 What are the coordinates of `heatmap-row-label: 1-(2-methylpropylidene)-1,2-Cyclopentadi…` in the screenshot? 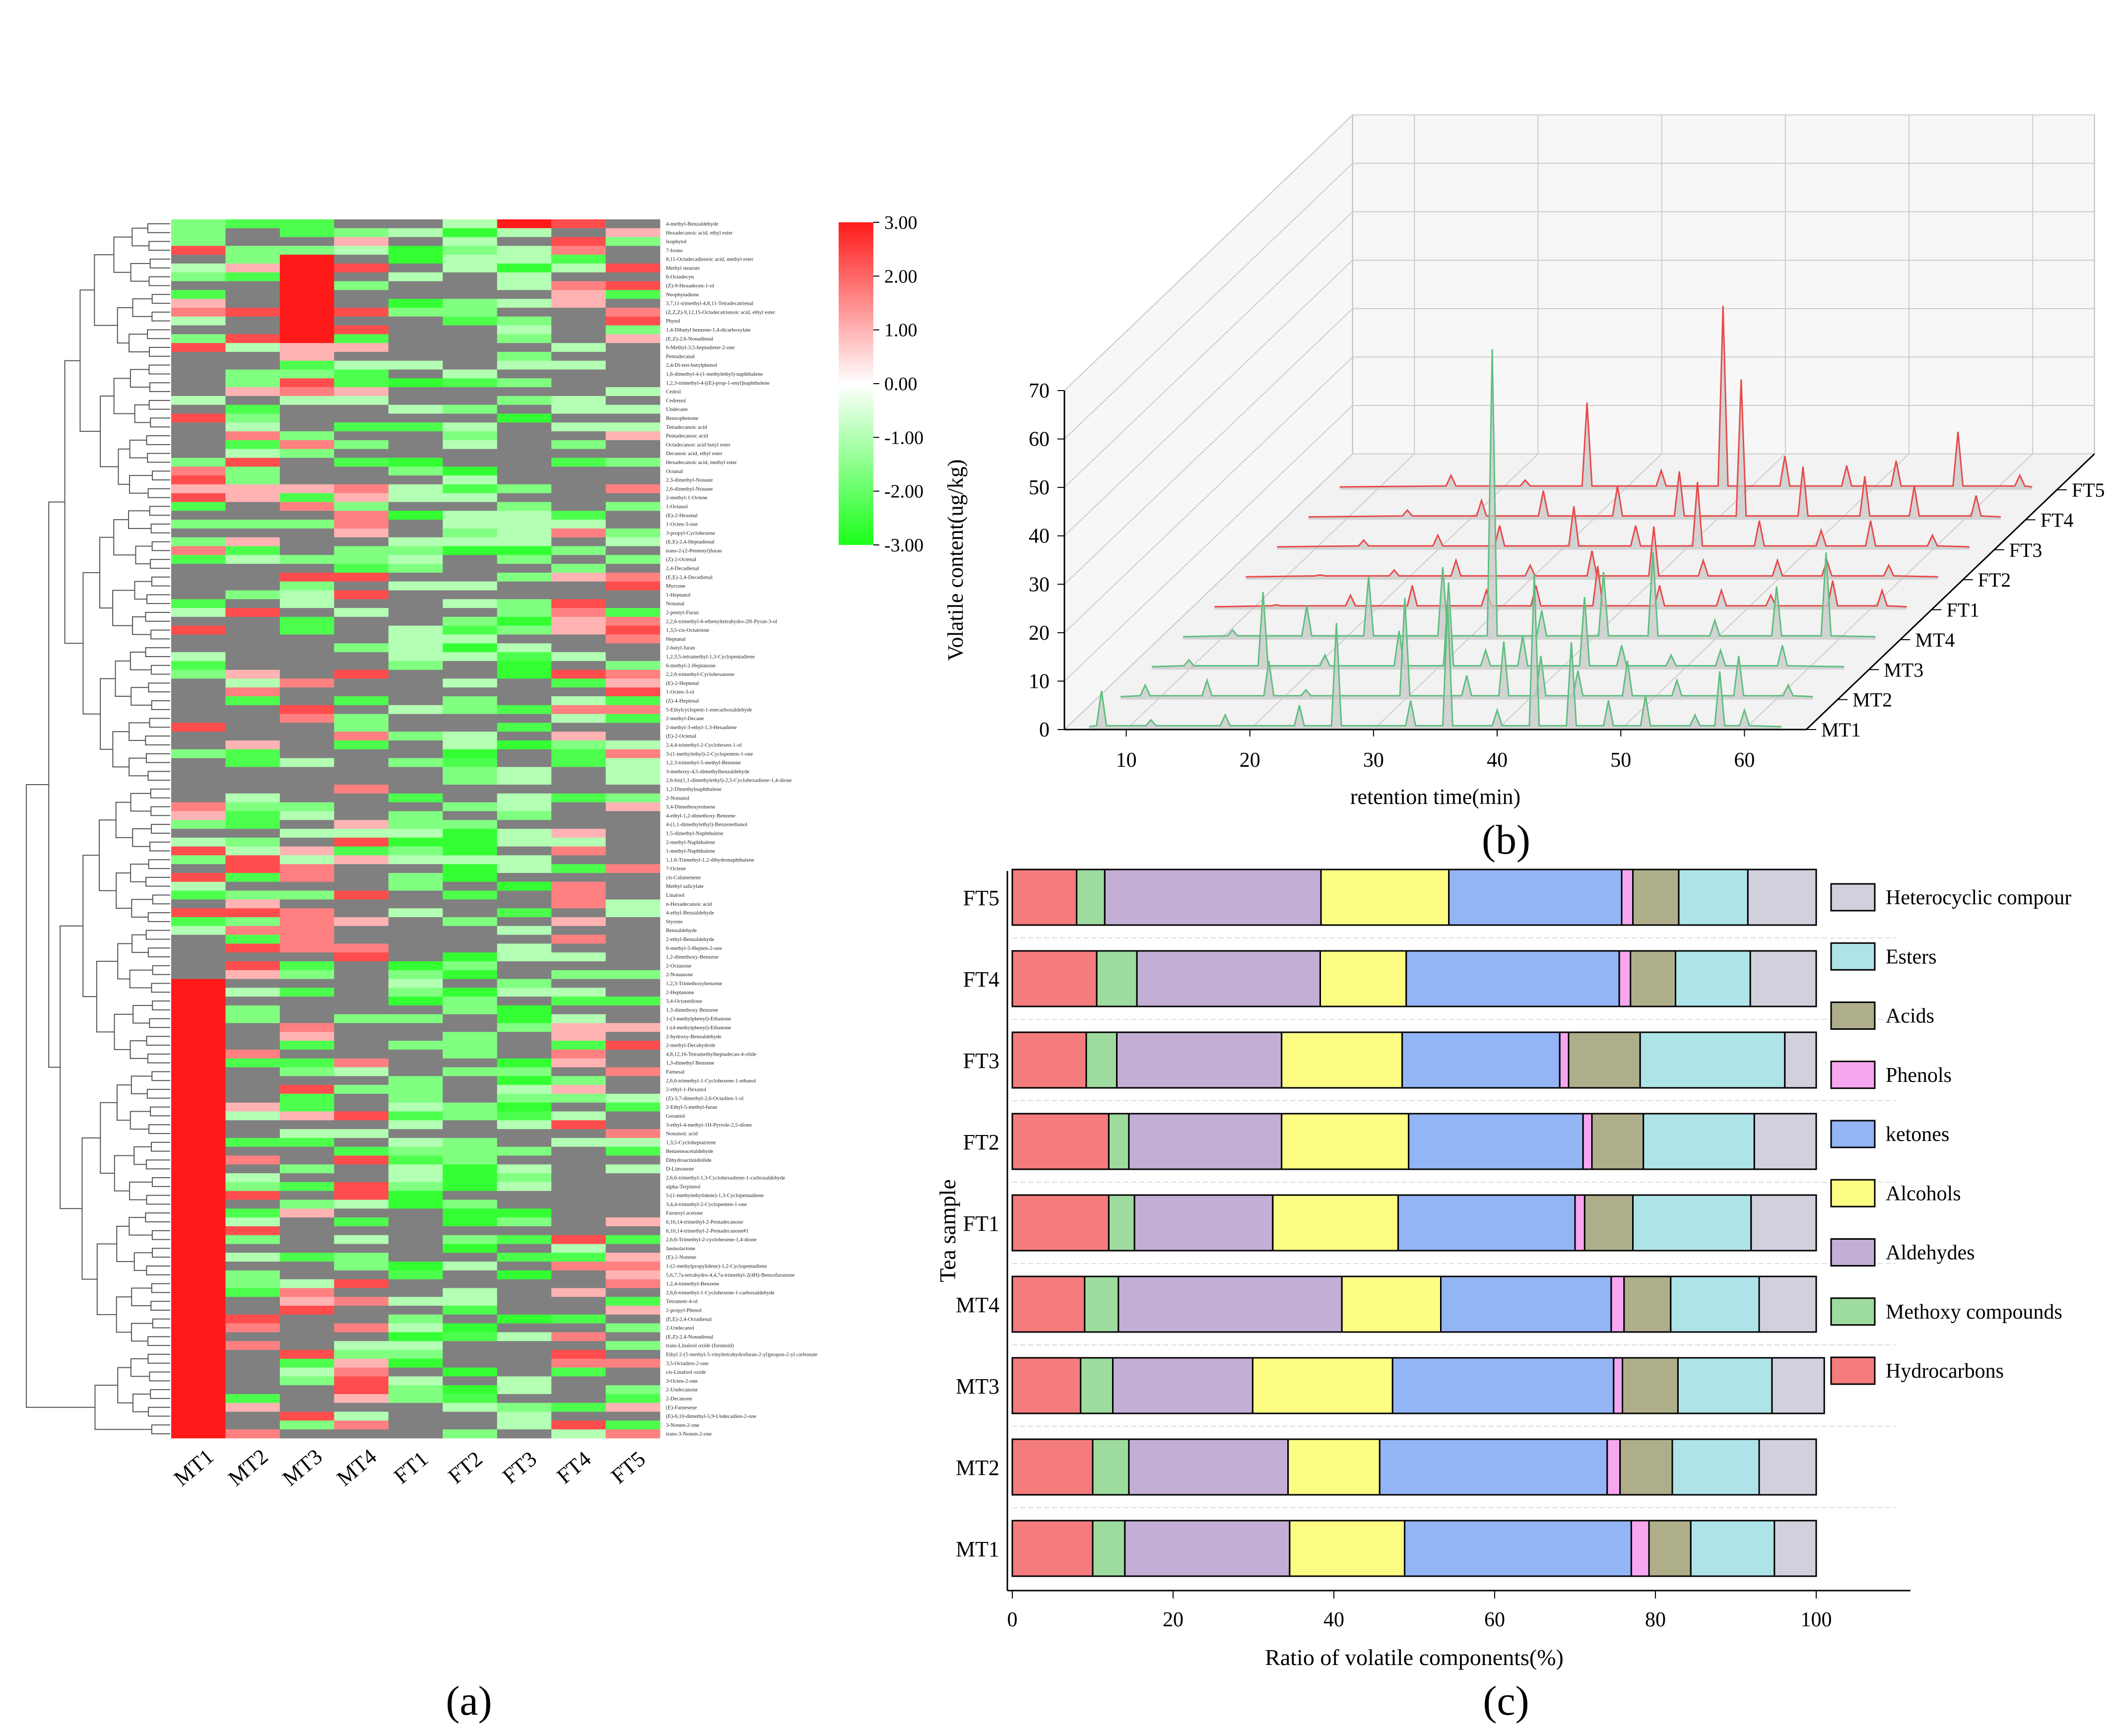 It's located at (716, 1266).